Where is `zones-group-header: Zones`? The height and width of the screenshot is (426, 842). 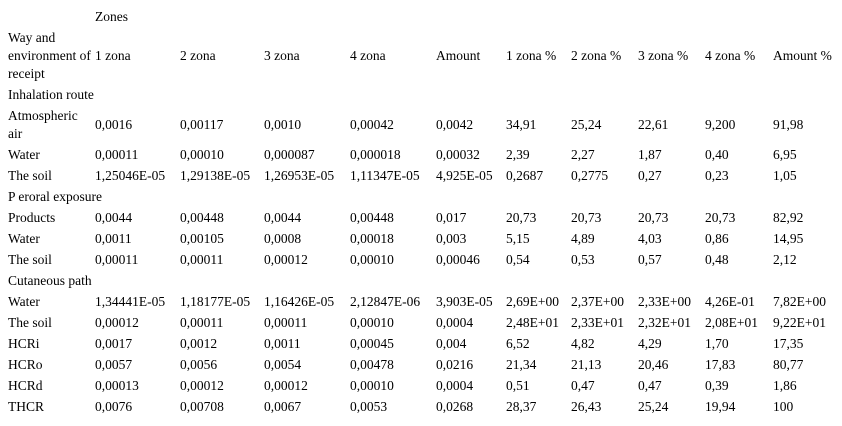
zones-group-header: Zones is located at coordinates (111, 16).